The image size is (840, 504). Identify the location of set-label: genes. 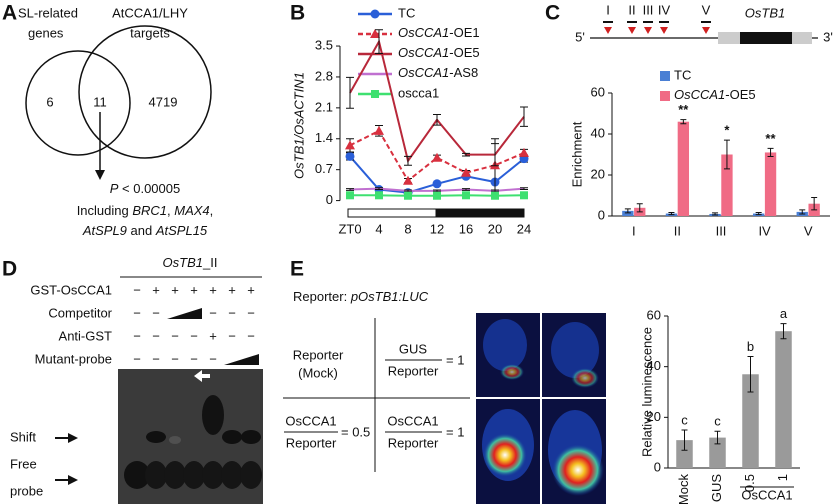
(46, 32).